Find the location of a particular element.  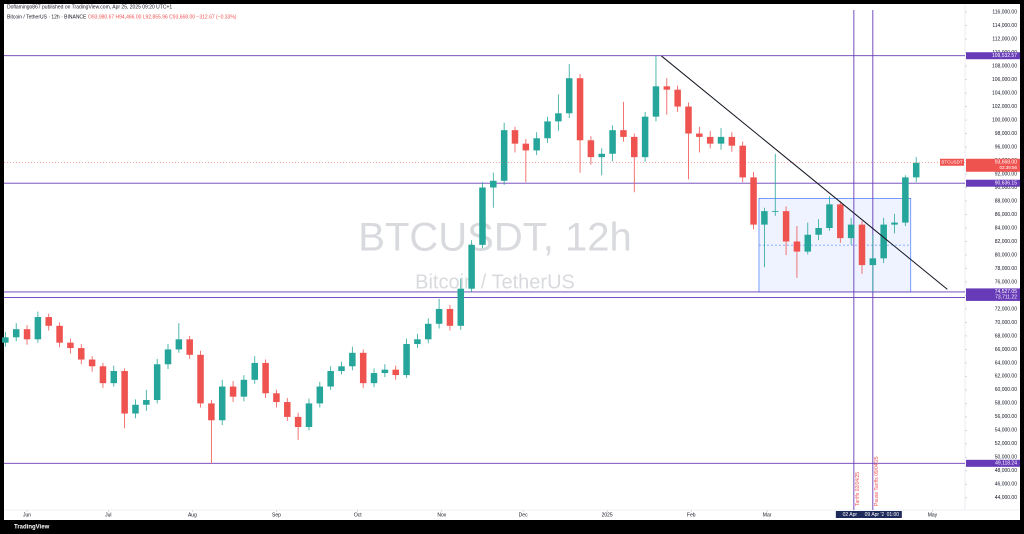

level-label: 73,711.22 is located at coordinates (1006, 298).